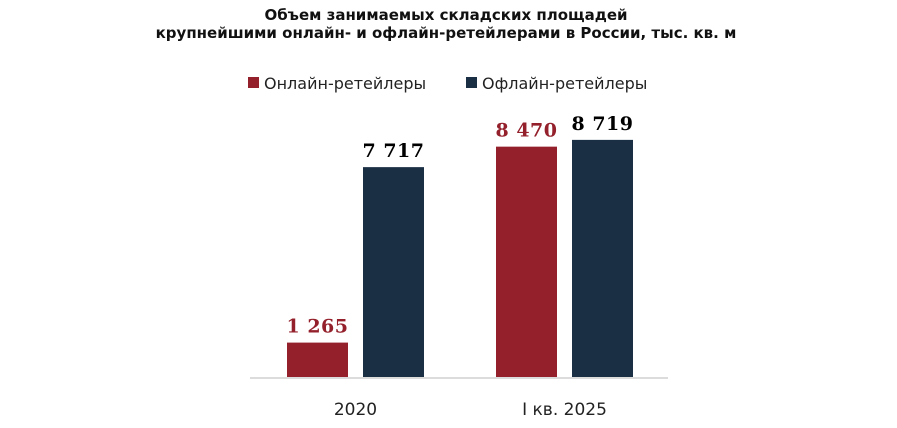 Image resolution: width=897 pixels, height=428 pixels. What do you see at coordinates (564, 83) in the screenshot?
I see `legend-label-offline: Офлайн-ретейлеры` at bounding box center [564, 83].